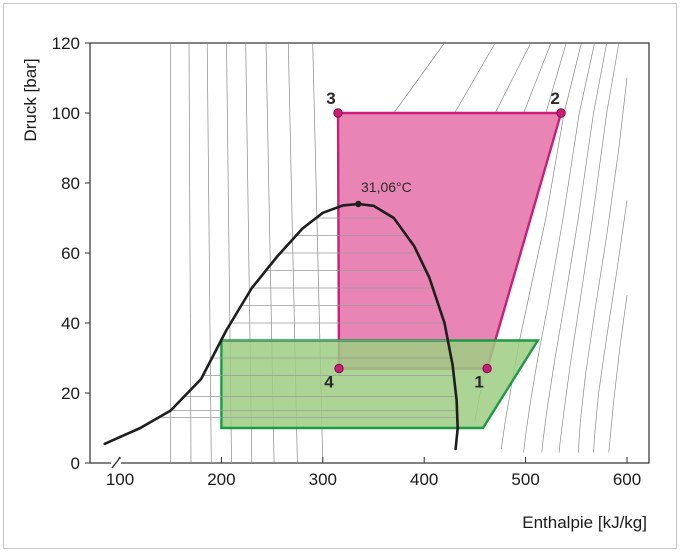 This screenshot has width=682, height=554. What do you see at coordinates (627, 479) in the screenshot?
I see `x-tick-label: 600` at bounding box center [627, 479].